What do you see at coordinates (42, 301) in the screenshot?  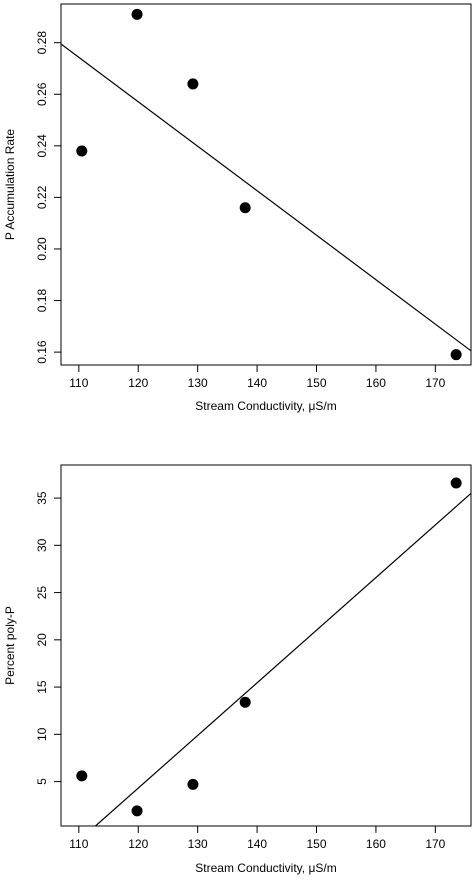 I see `y-tick-label: 0.18` at bounding box center [42, 301].